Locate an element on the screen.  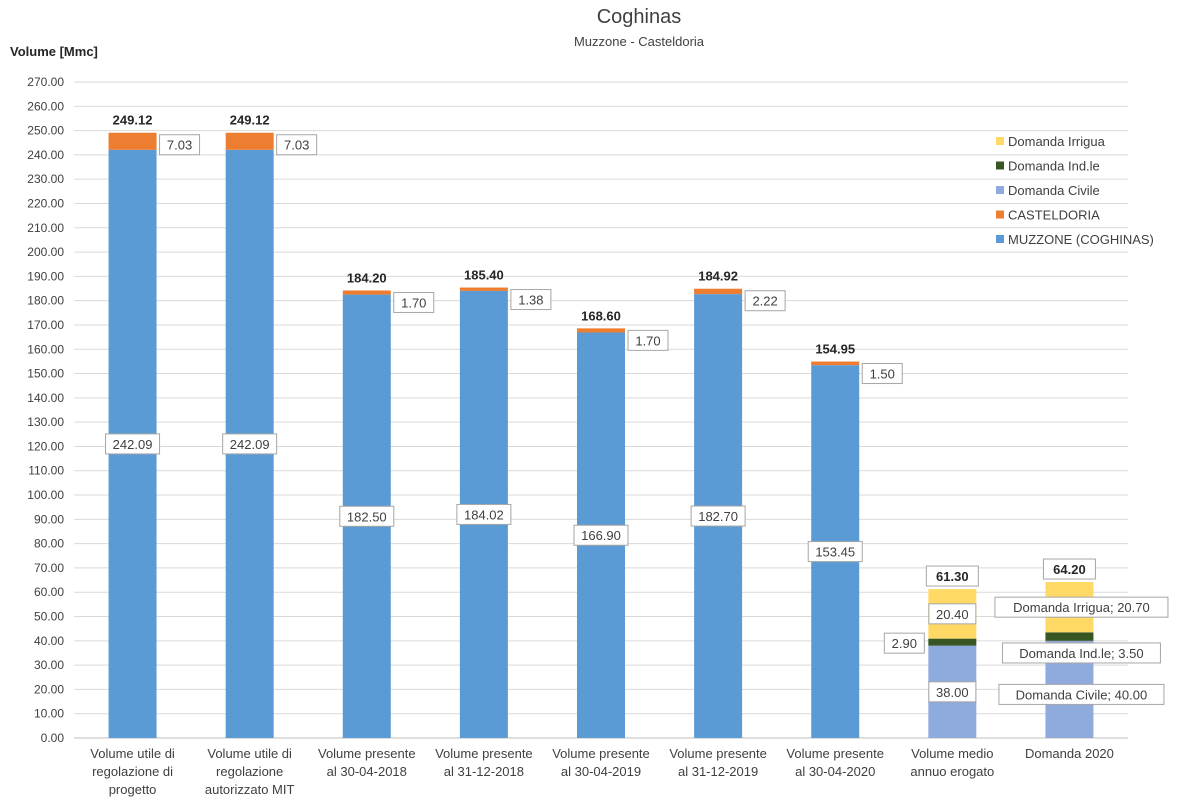
y-tick-label: 30.00 is located at coordinates (49, 665).